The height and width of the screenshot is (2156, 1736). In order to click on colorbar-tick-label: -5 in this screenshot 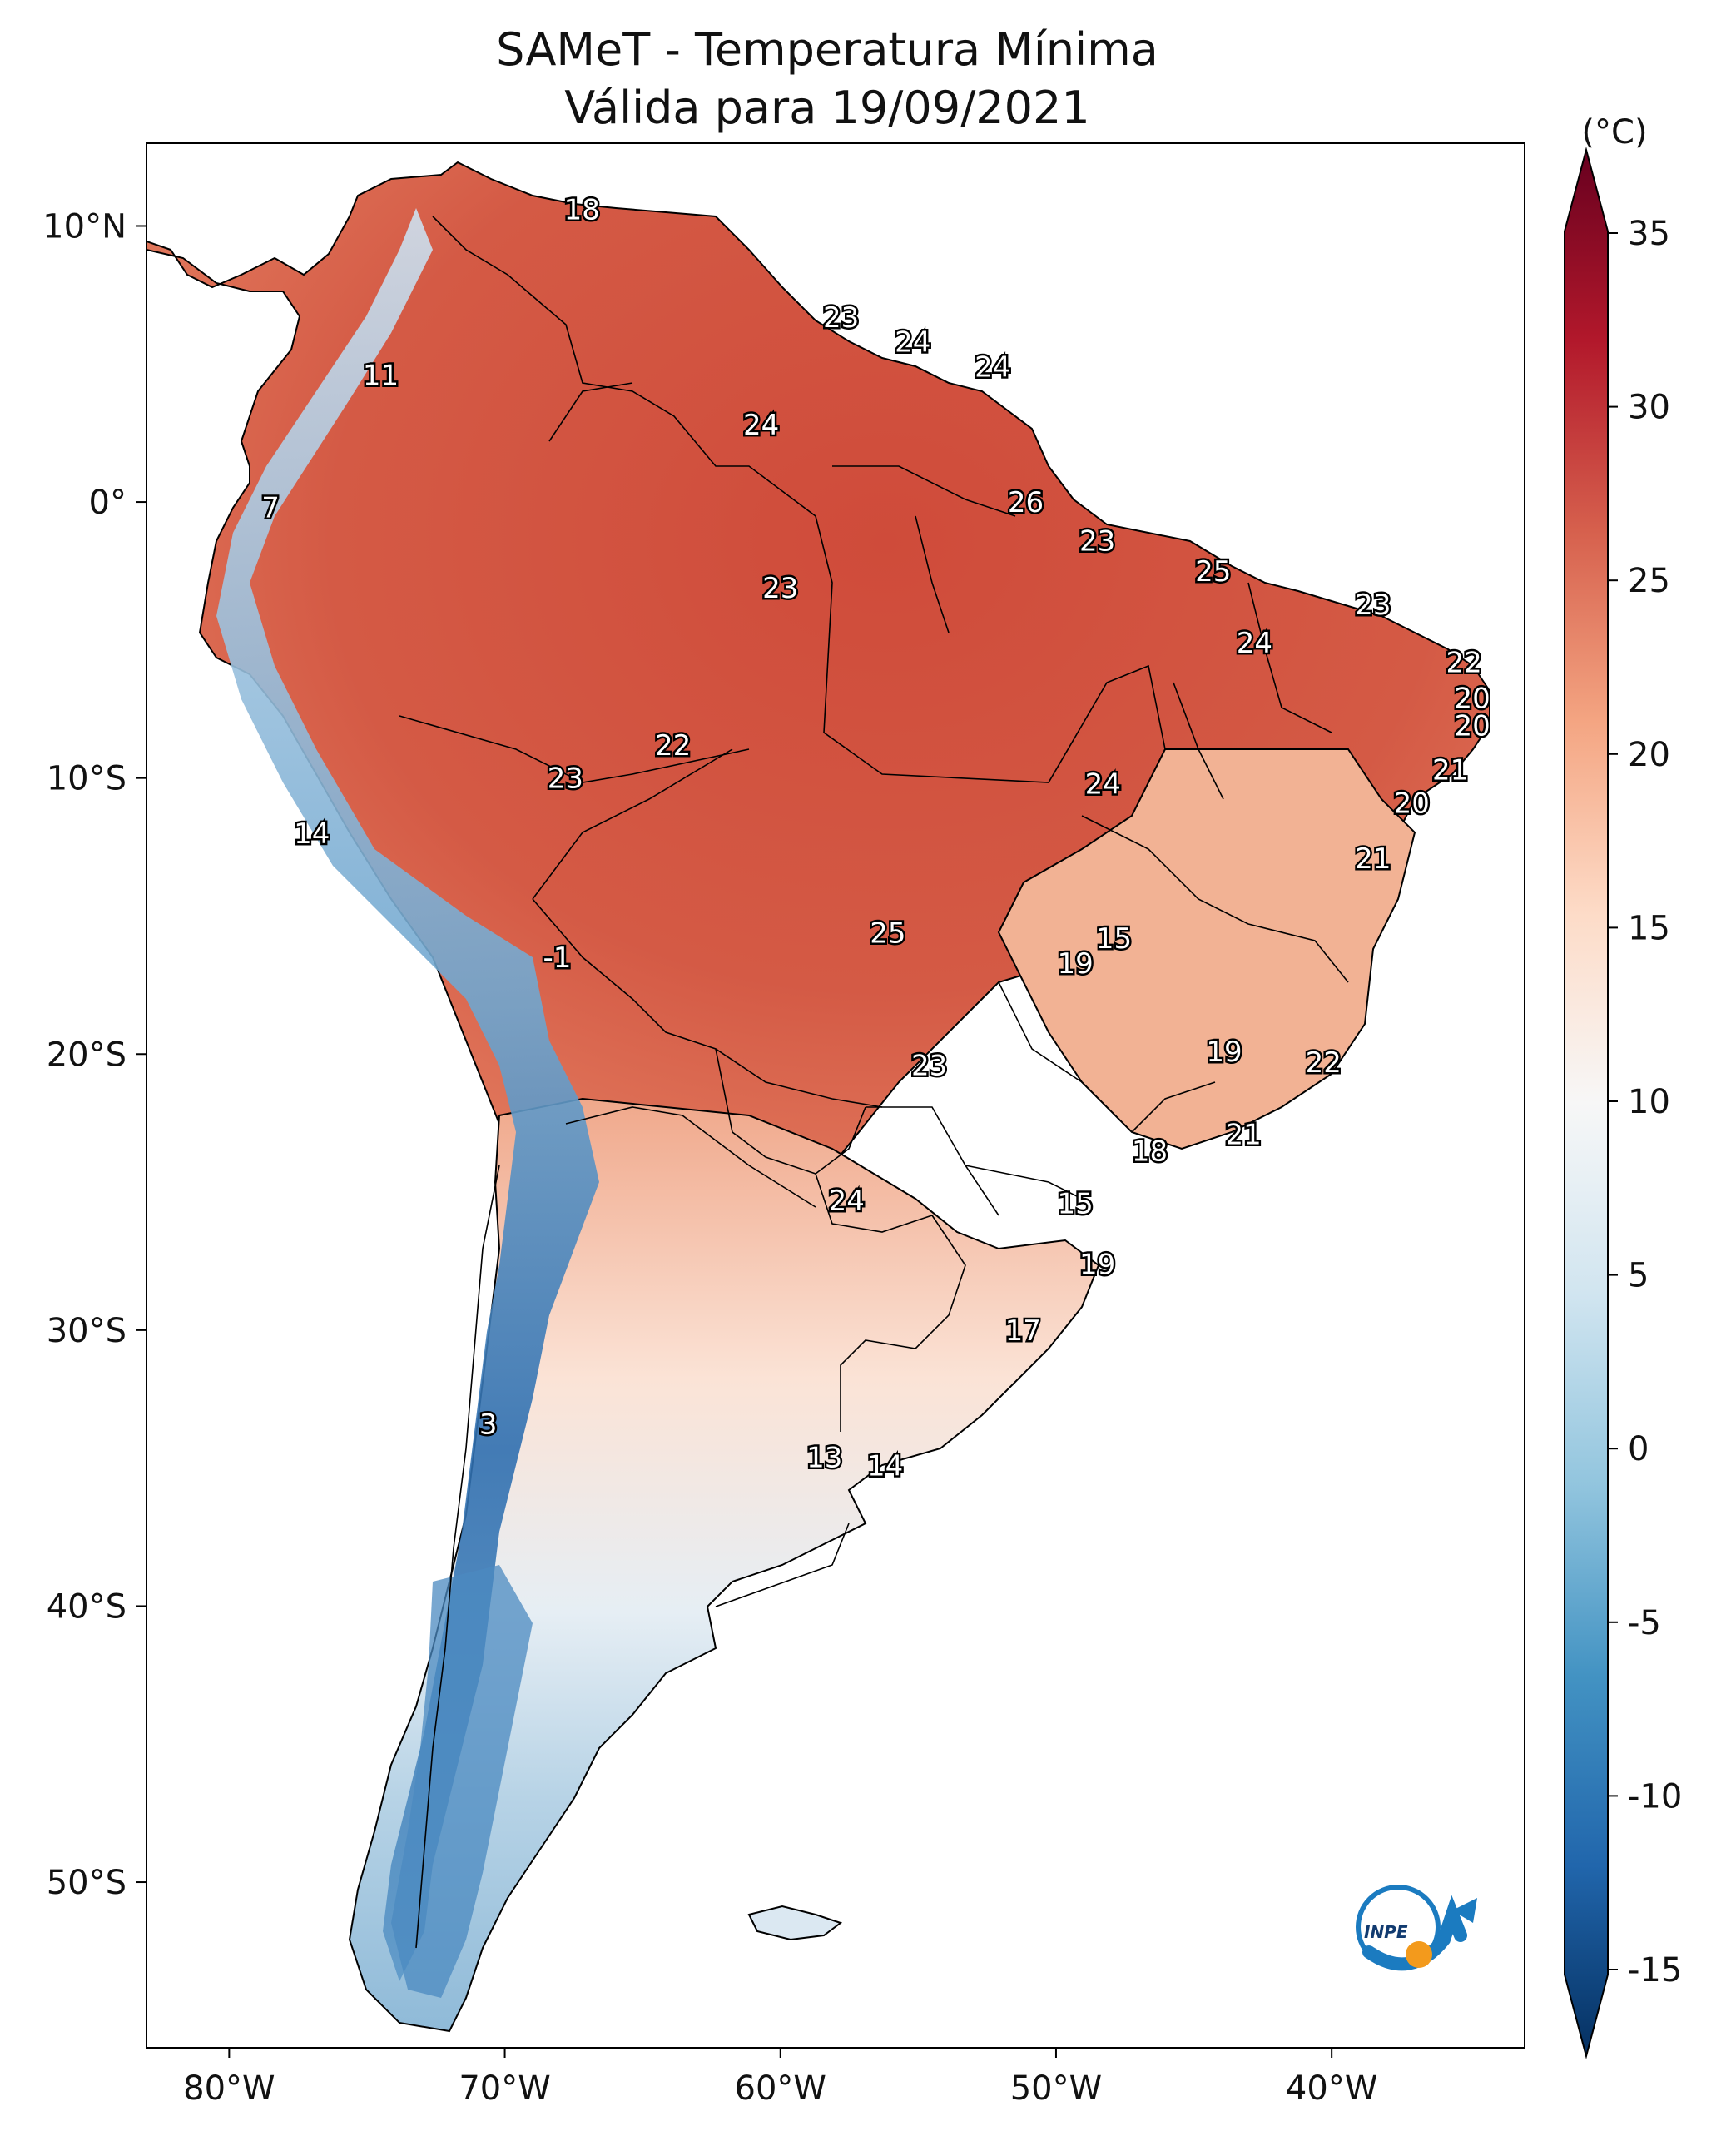, I will do `click(1644, 1623)`.